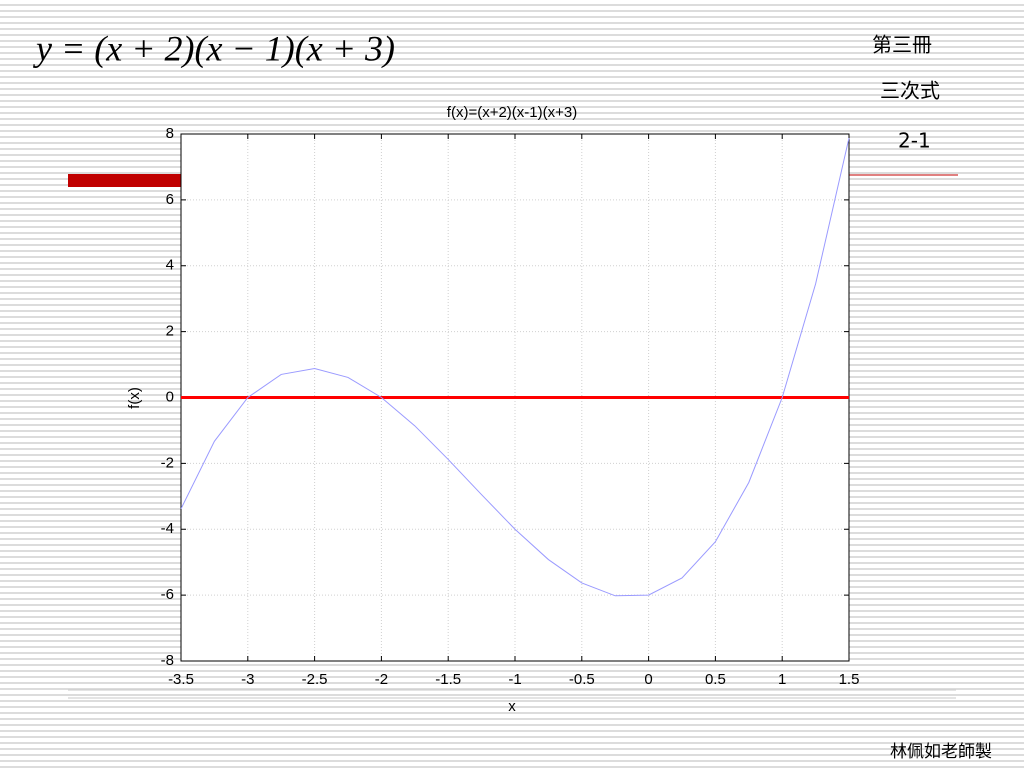  Describe the element at coordinates (582, 679) in the screenshot. I see `x-tick-label: -0.5` at that location.